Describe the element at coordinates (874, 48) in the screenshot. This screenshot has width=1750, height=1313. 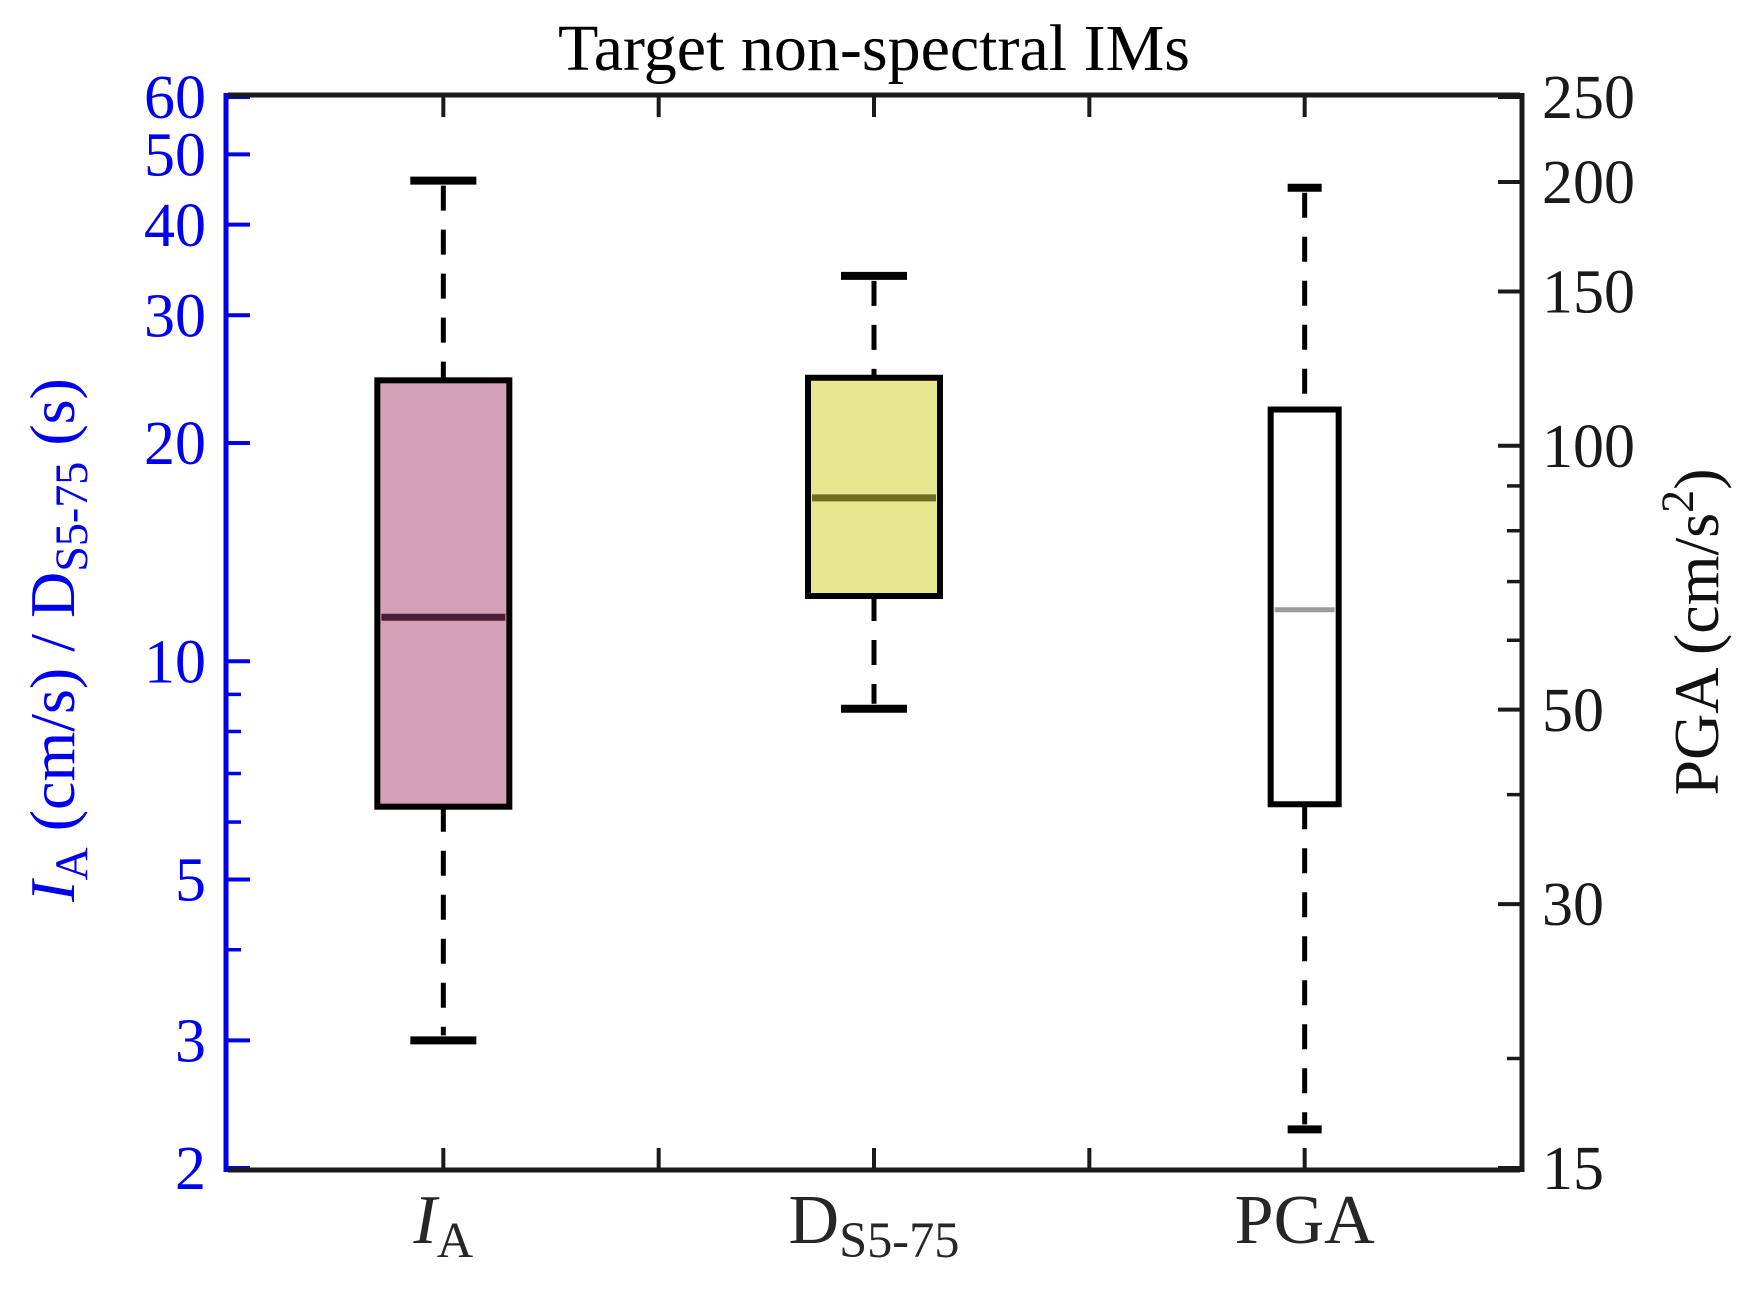
I see `chart-title: Target non-spectral IMs` at that location.